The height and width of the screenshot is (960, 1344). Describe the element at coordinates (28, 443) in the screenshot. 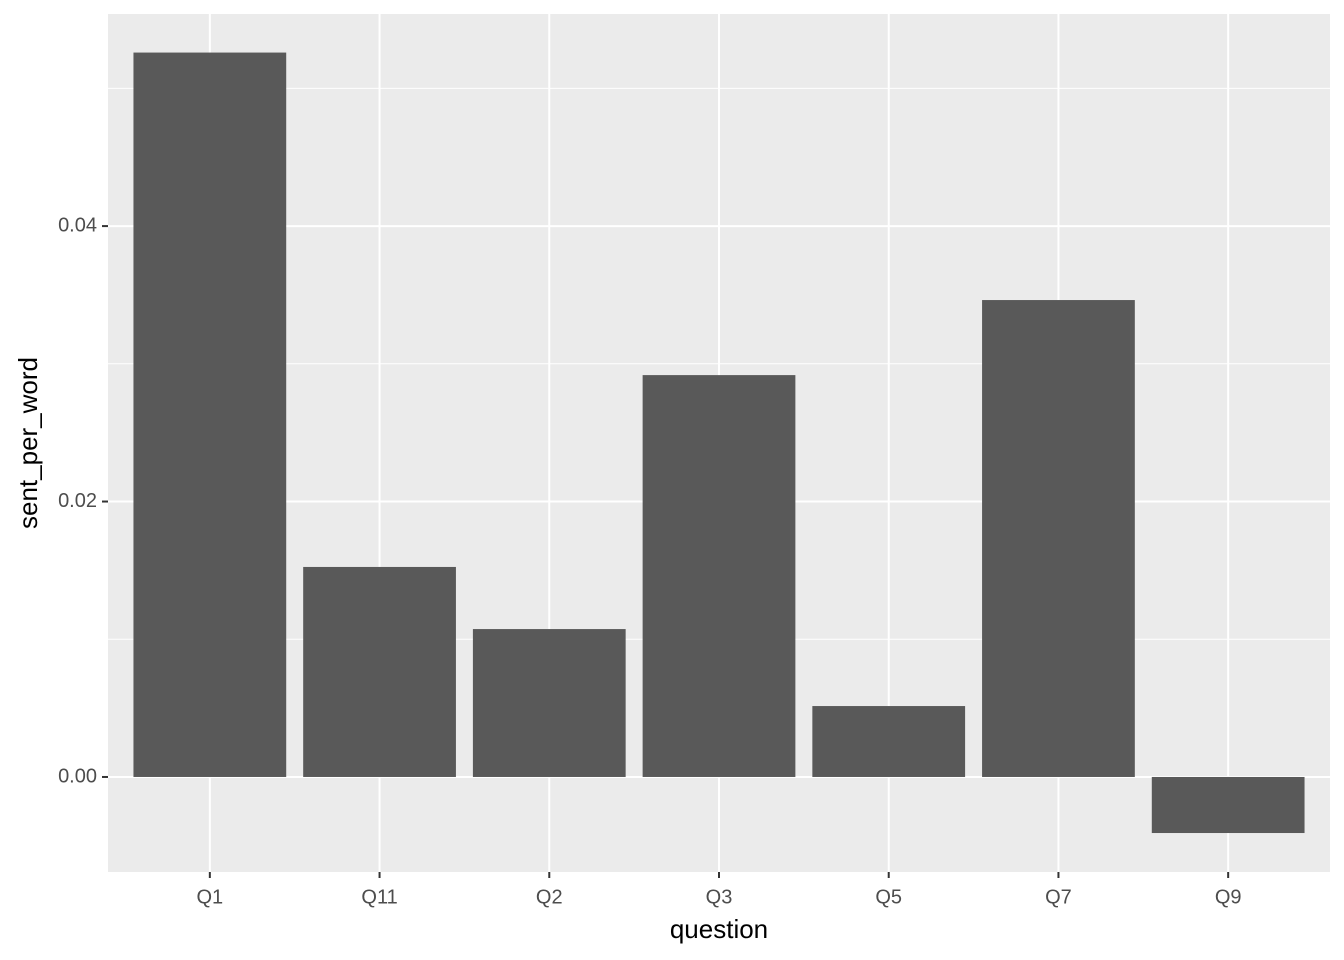

I see `y-axis-title: sent_per_word` at that location.